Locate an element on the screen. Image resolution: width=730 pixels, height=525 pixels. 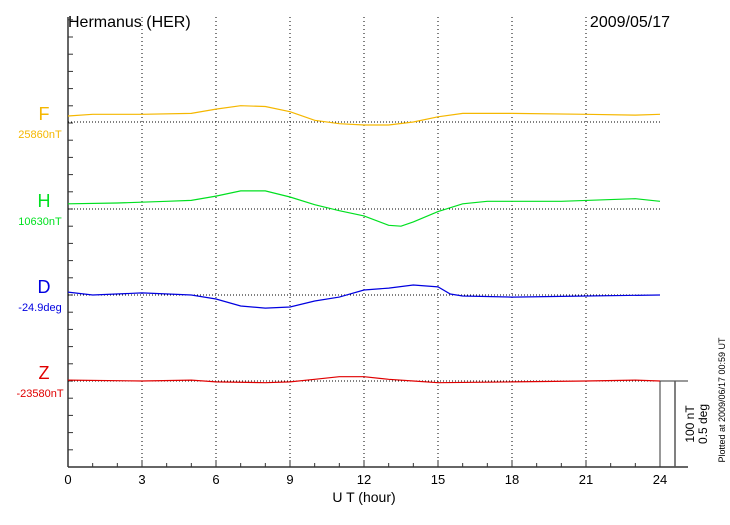
x-tick-label: 6 is located at coordinates (215, 479).